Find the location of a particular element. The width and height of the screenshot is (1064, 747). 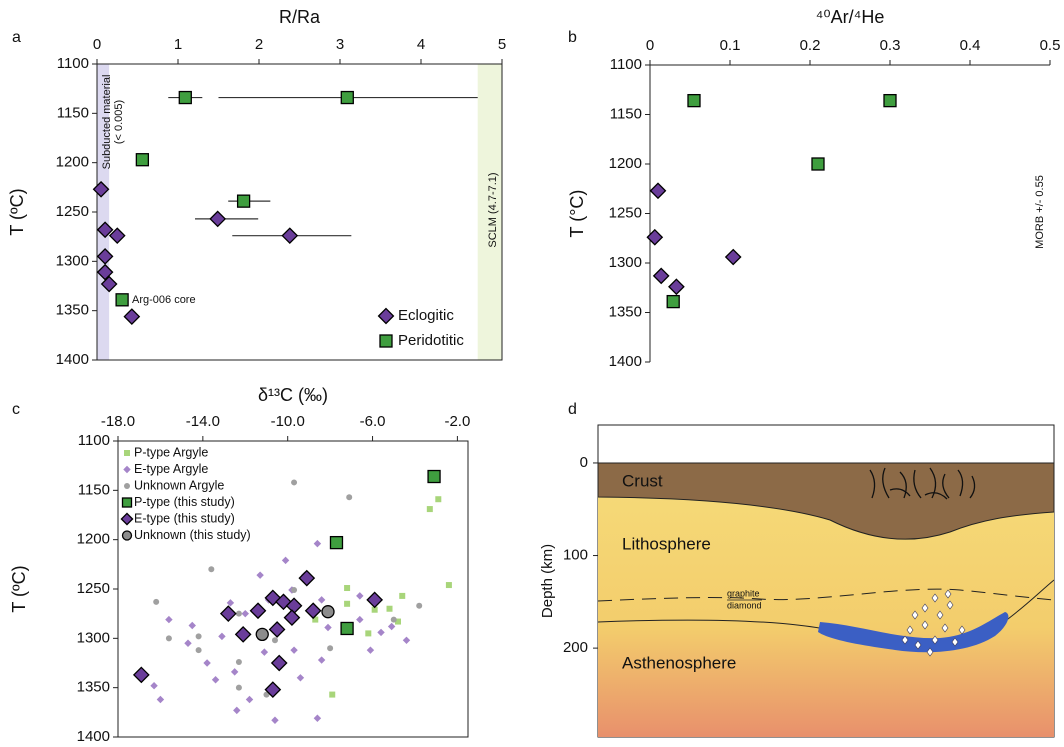

legend-label: P-type Argyle is located at coordinates (171, 452).